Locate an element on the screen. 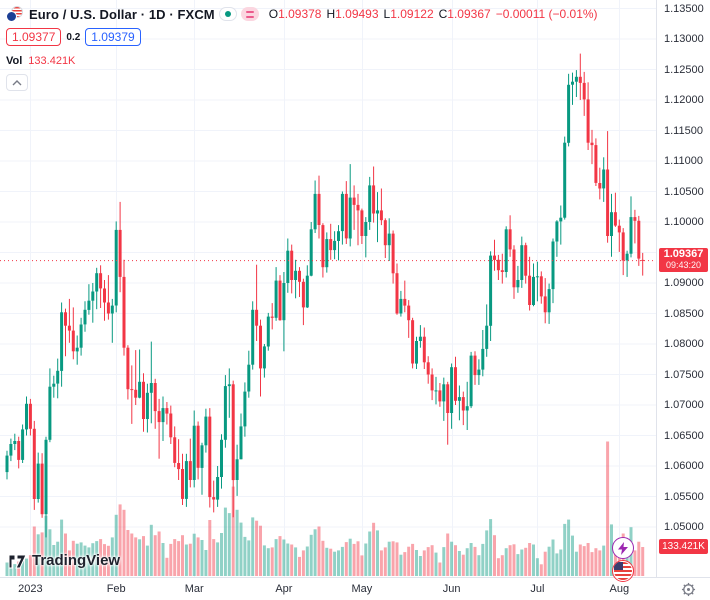 This screenshot has width=710, height=600. time-tick-label: Mar is located at coordinates (194, 589).